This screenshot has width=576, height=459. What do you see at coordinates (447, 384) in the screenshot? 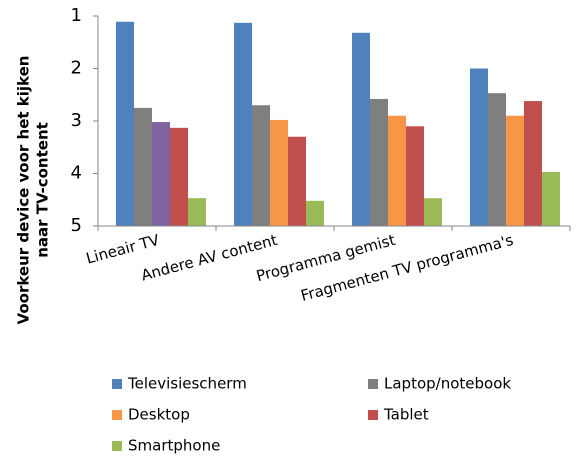
I see `legend-label: Laptop/notebook` at bounding box center [447, 384].